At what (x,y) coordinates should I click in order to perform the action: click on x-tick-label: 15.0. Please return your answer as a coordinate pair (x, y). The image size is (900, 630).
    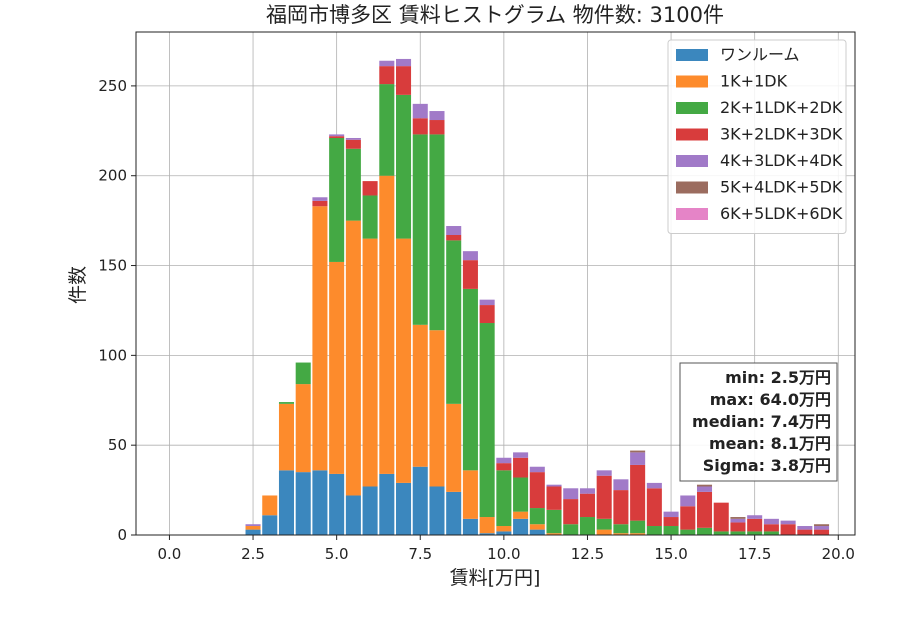
    Looking at the image, I should click on (670, 554).